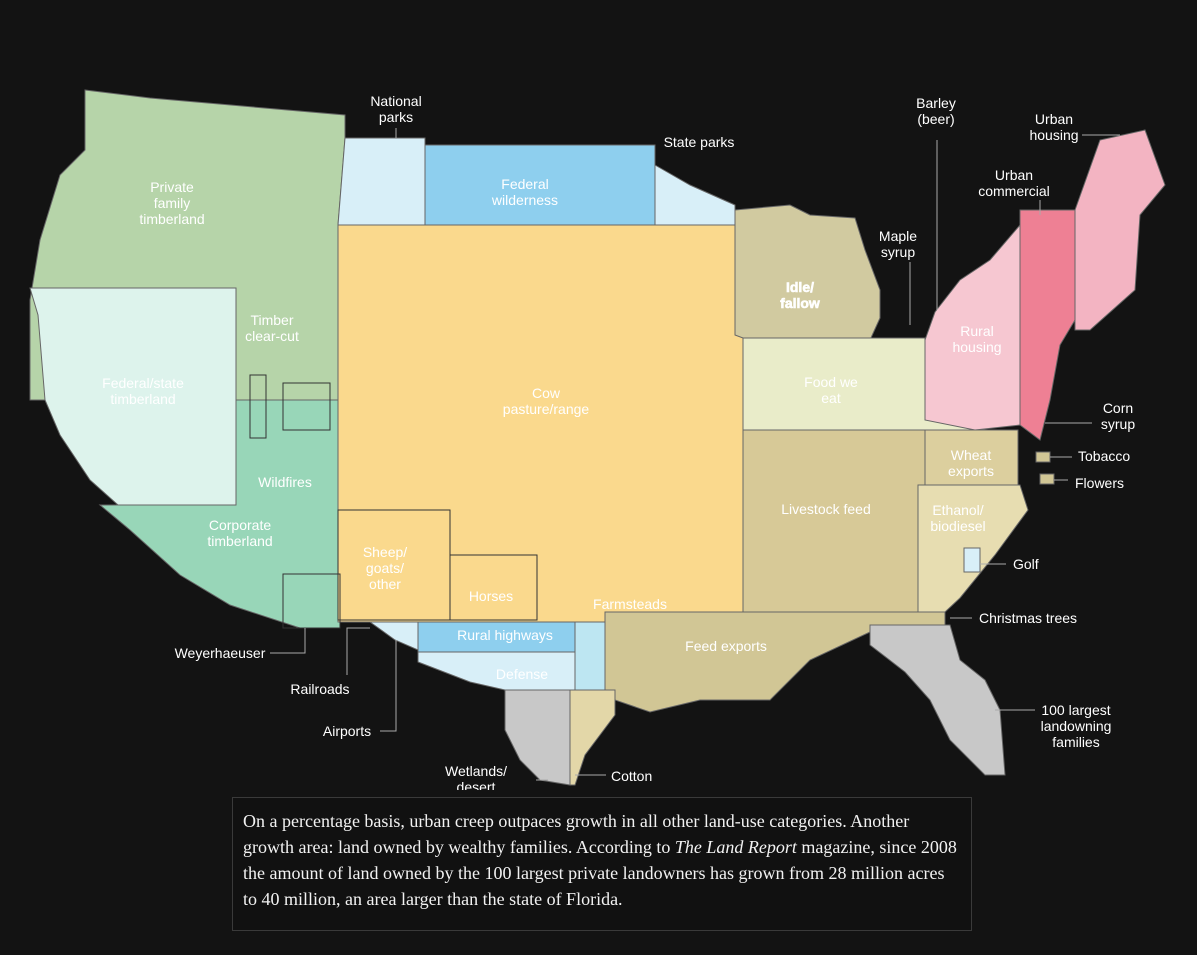  I want to click on region-label: Maple syrup, so click(898, 244).